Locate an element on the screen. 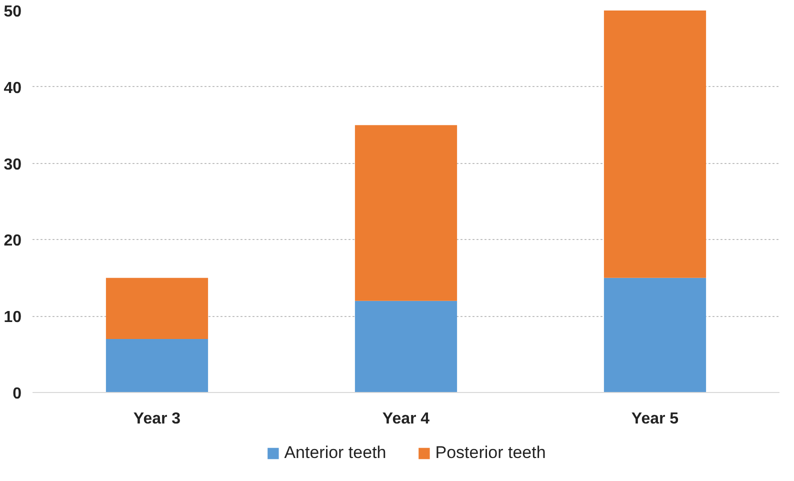  y-tick-label: 0 is located at coordinates (17, 394).